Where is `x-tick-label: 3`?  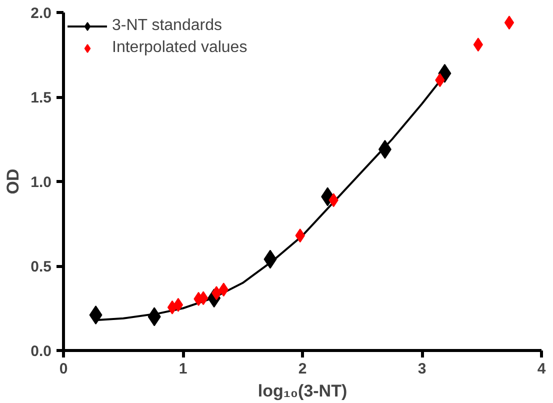 x-tick-label: 3 is located at coordinates (422, 369).